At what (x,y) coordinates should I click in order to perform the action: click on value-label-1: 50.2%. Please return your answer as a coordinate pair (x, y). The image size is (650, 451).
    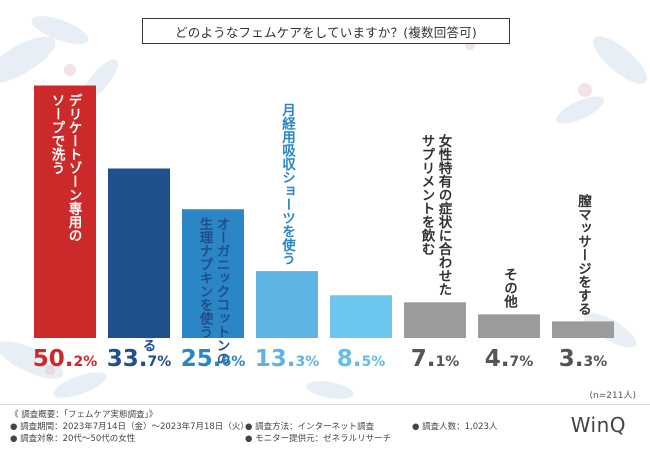
    Looking at the image, I should click on (65, 359).